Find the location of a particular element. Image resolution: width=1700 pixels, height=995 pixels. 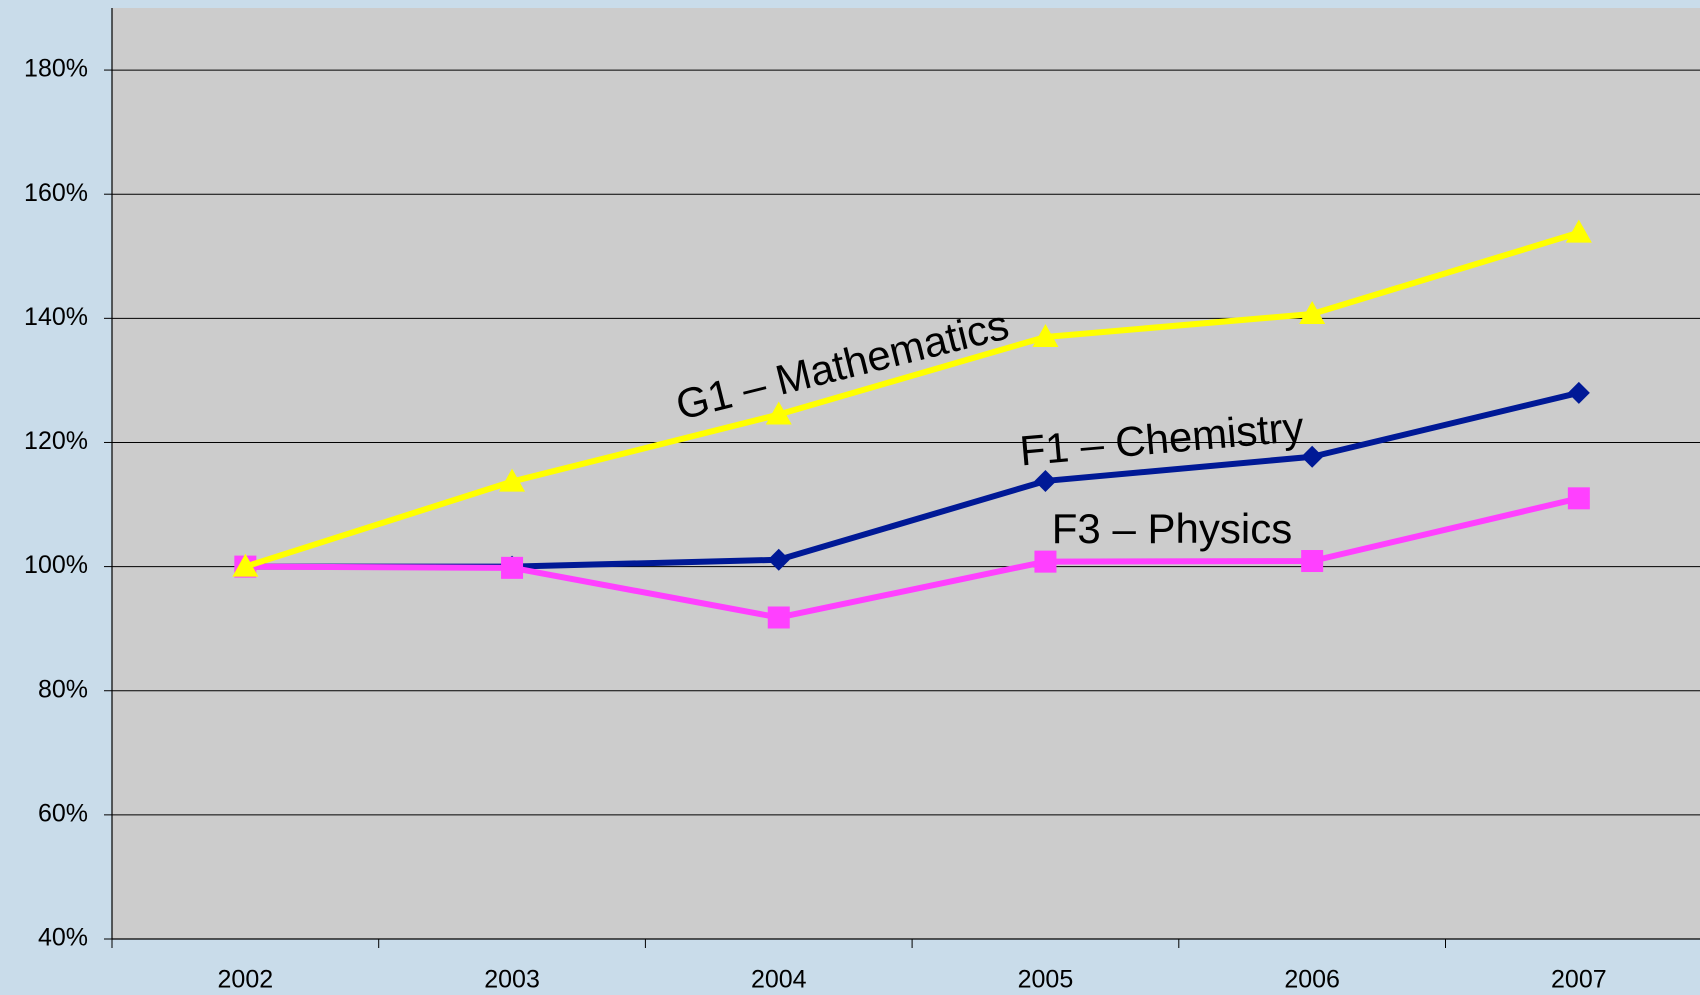

y-tick-label: 120% is located at coordinates (56, 441).